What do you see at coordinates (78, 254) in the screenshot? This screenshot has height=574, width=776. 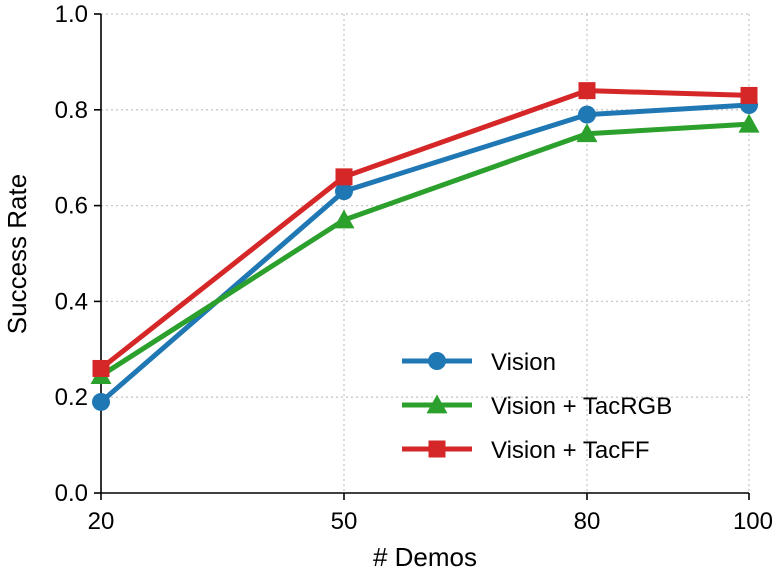 I see `y-ticks: 0.0 0.2 0.4 0.6 0.8 1.0` at bounding box center [78, 254].